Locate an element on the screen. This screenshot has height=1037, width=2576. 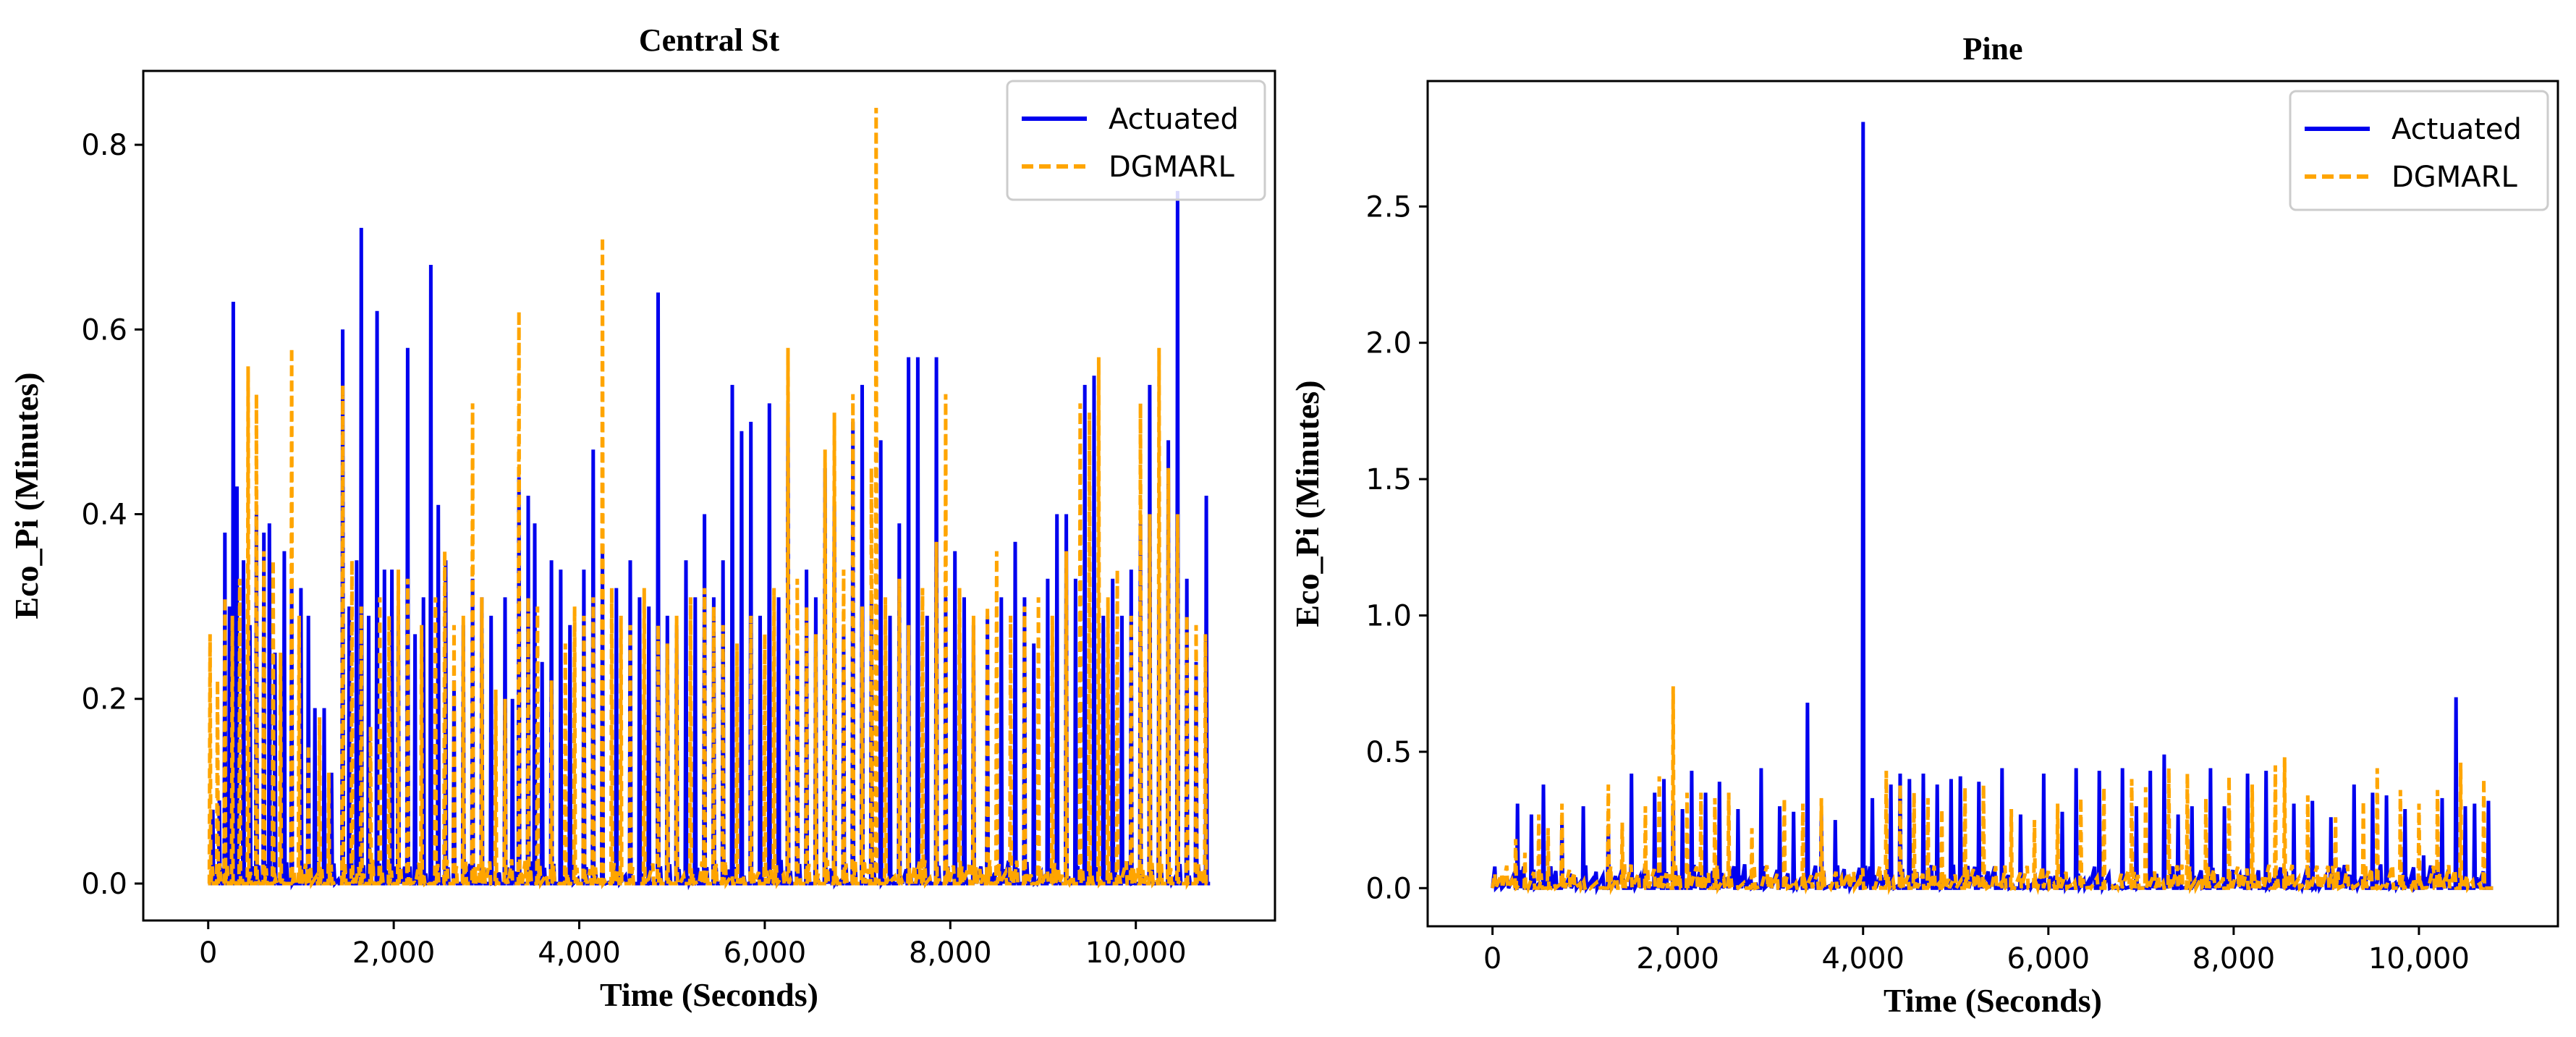
y-tick-label: 0.6 is located at coordinates (104, 330).